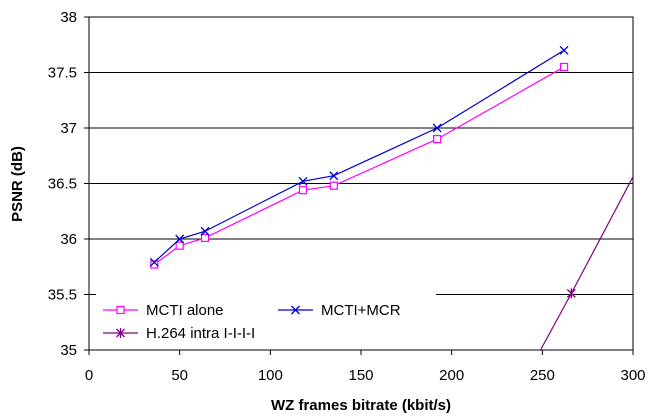  What do you see at coordinates (360, 375) in the screenshot?
I see `x-tick-label: 150` at bounding box center [360, 375].